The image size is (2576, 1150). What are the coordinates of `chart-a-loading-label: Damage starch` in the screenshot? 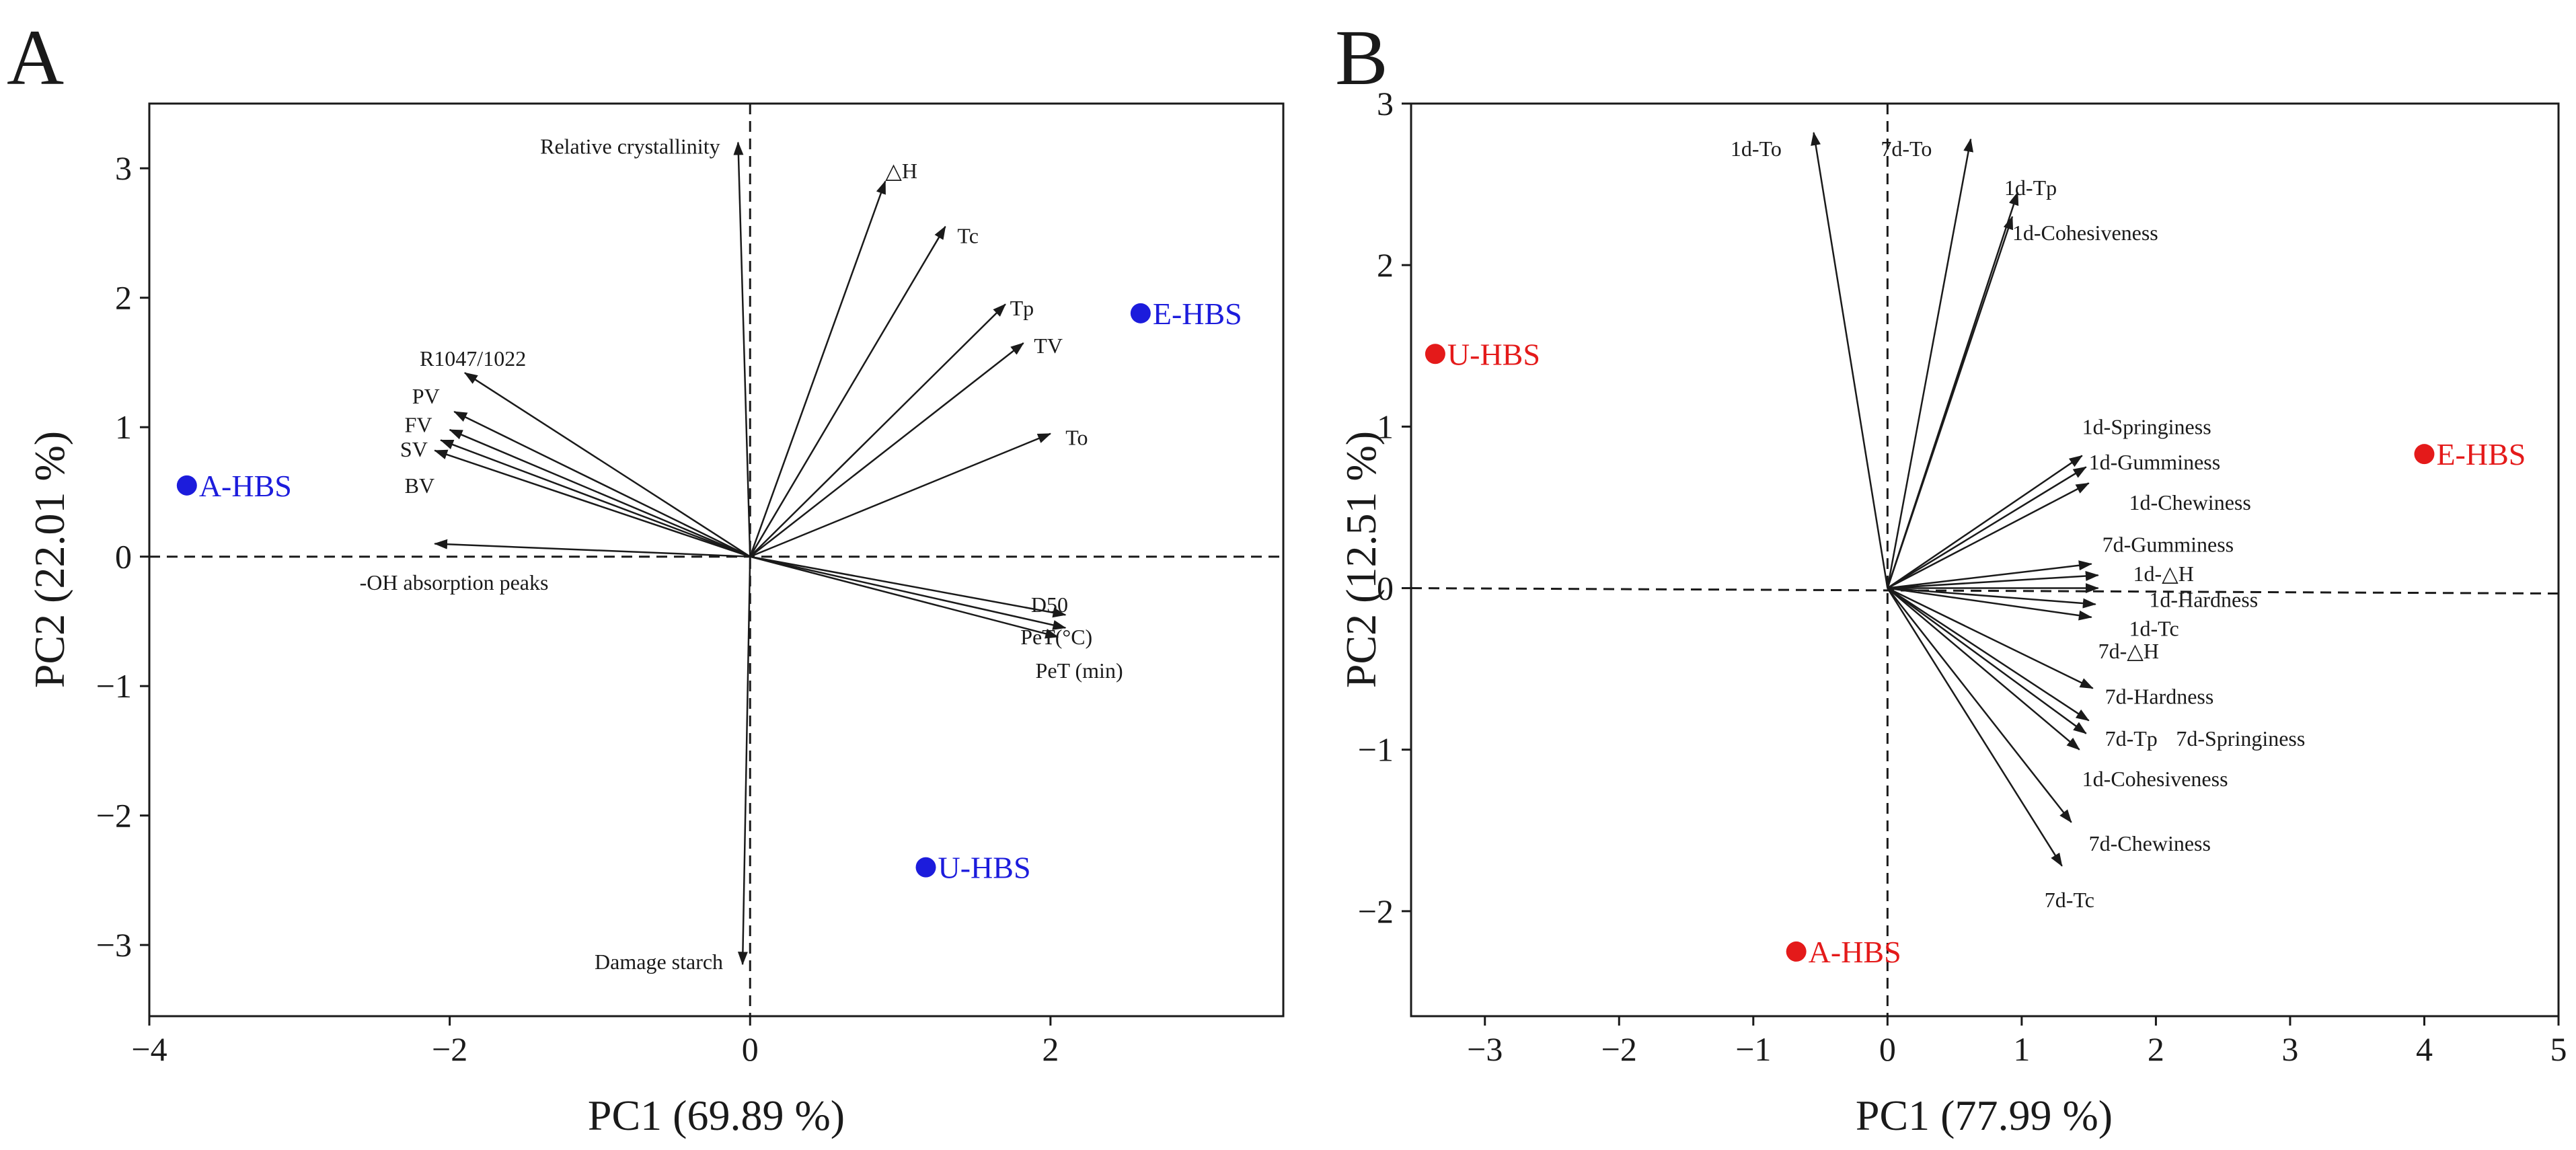 It's located at (659, 962).